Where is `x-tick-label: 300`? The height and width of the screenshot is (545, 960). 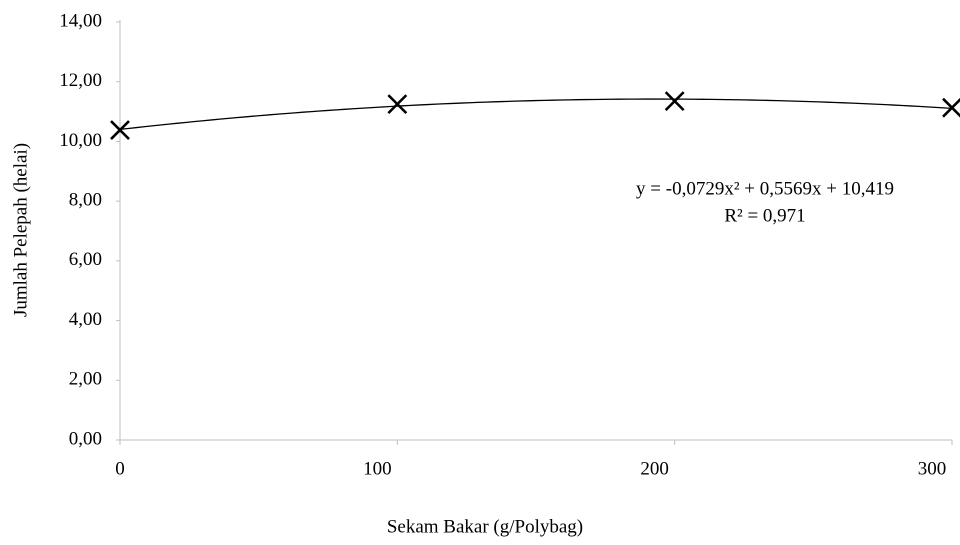 x-tick-label: 300 is located at coordinates (932, 468).